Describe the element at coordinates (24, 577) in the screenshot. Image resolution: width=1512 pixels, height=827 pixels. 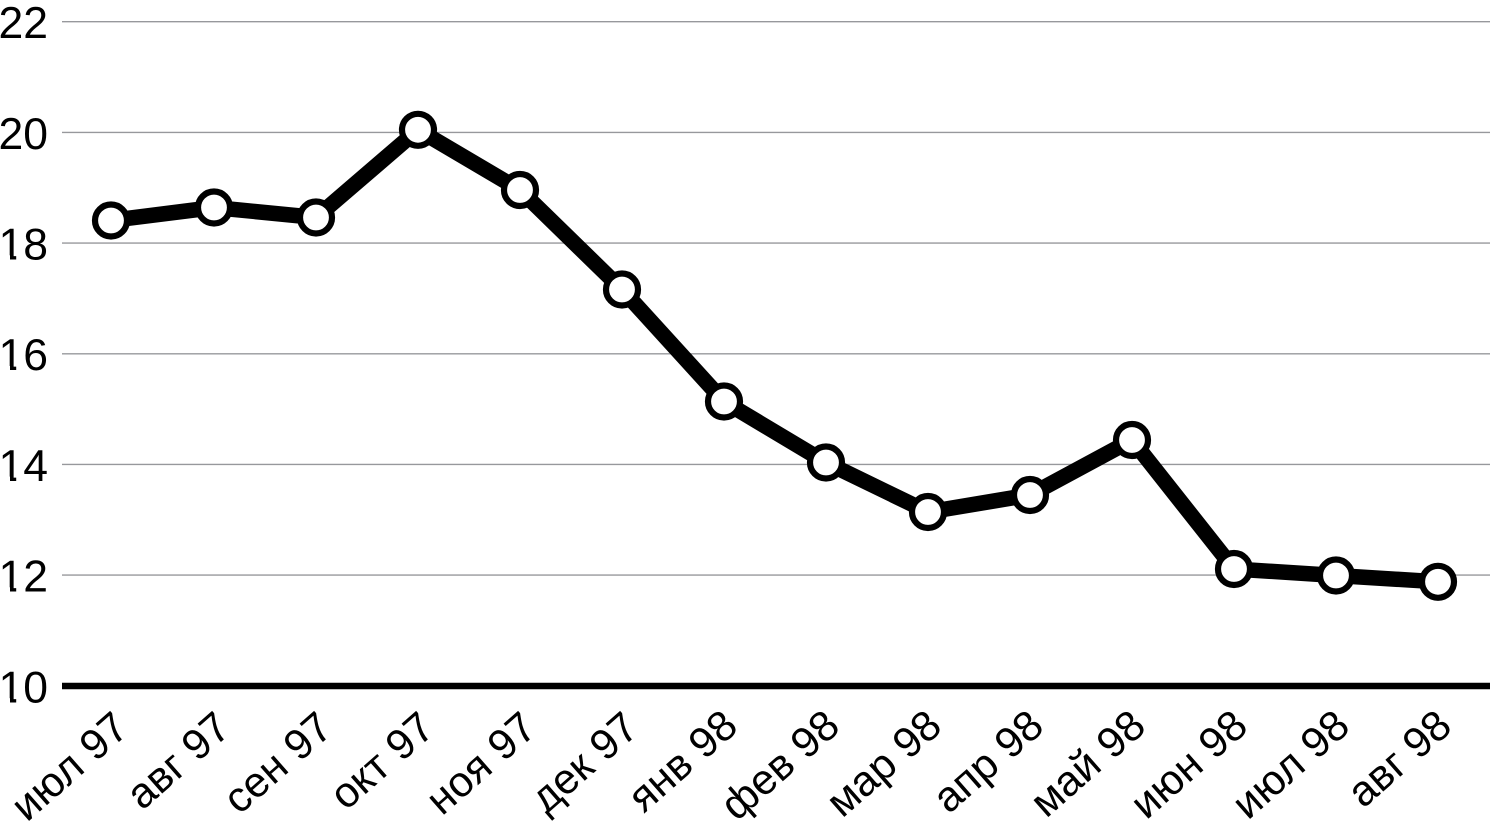
I see `svg-text: 12` at that location.